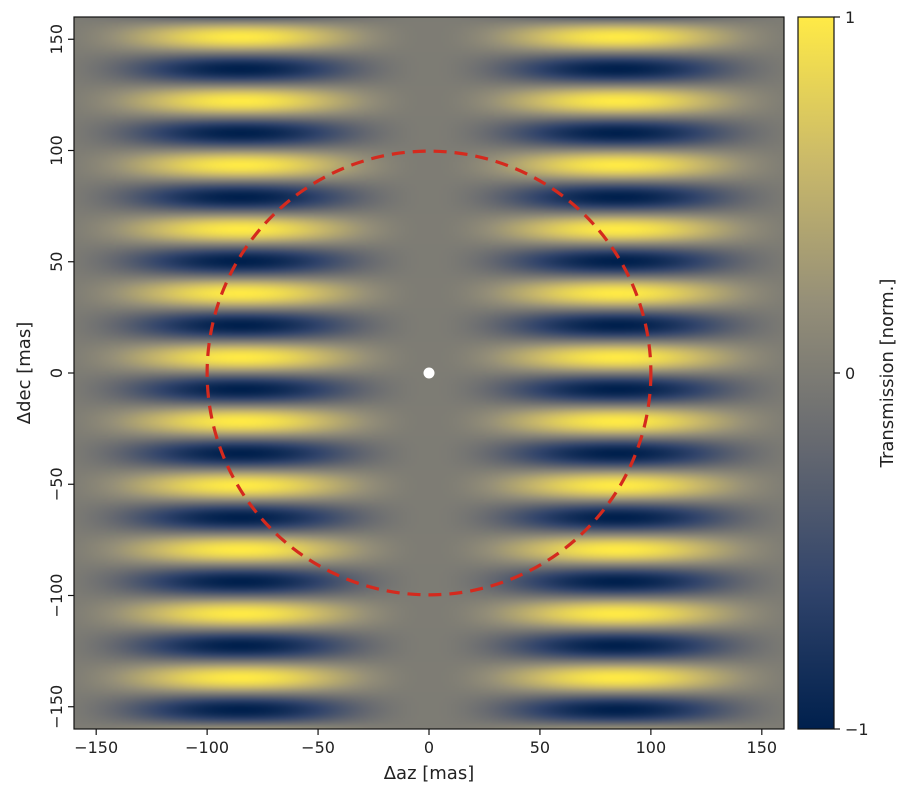  I want to click on x-tick-label: 50, so click(540, 747).